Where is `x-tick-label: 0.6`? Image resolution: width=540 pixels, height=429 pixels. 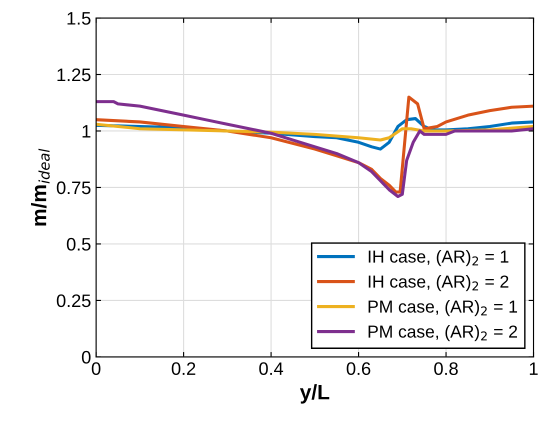 x-tick-label: 0.6 is located at coordinates (358, 369).